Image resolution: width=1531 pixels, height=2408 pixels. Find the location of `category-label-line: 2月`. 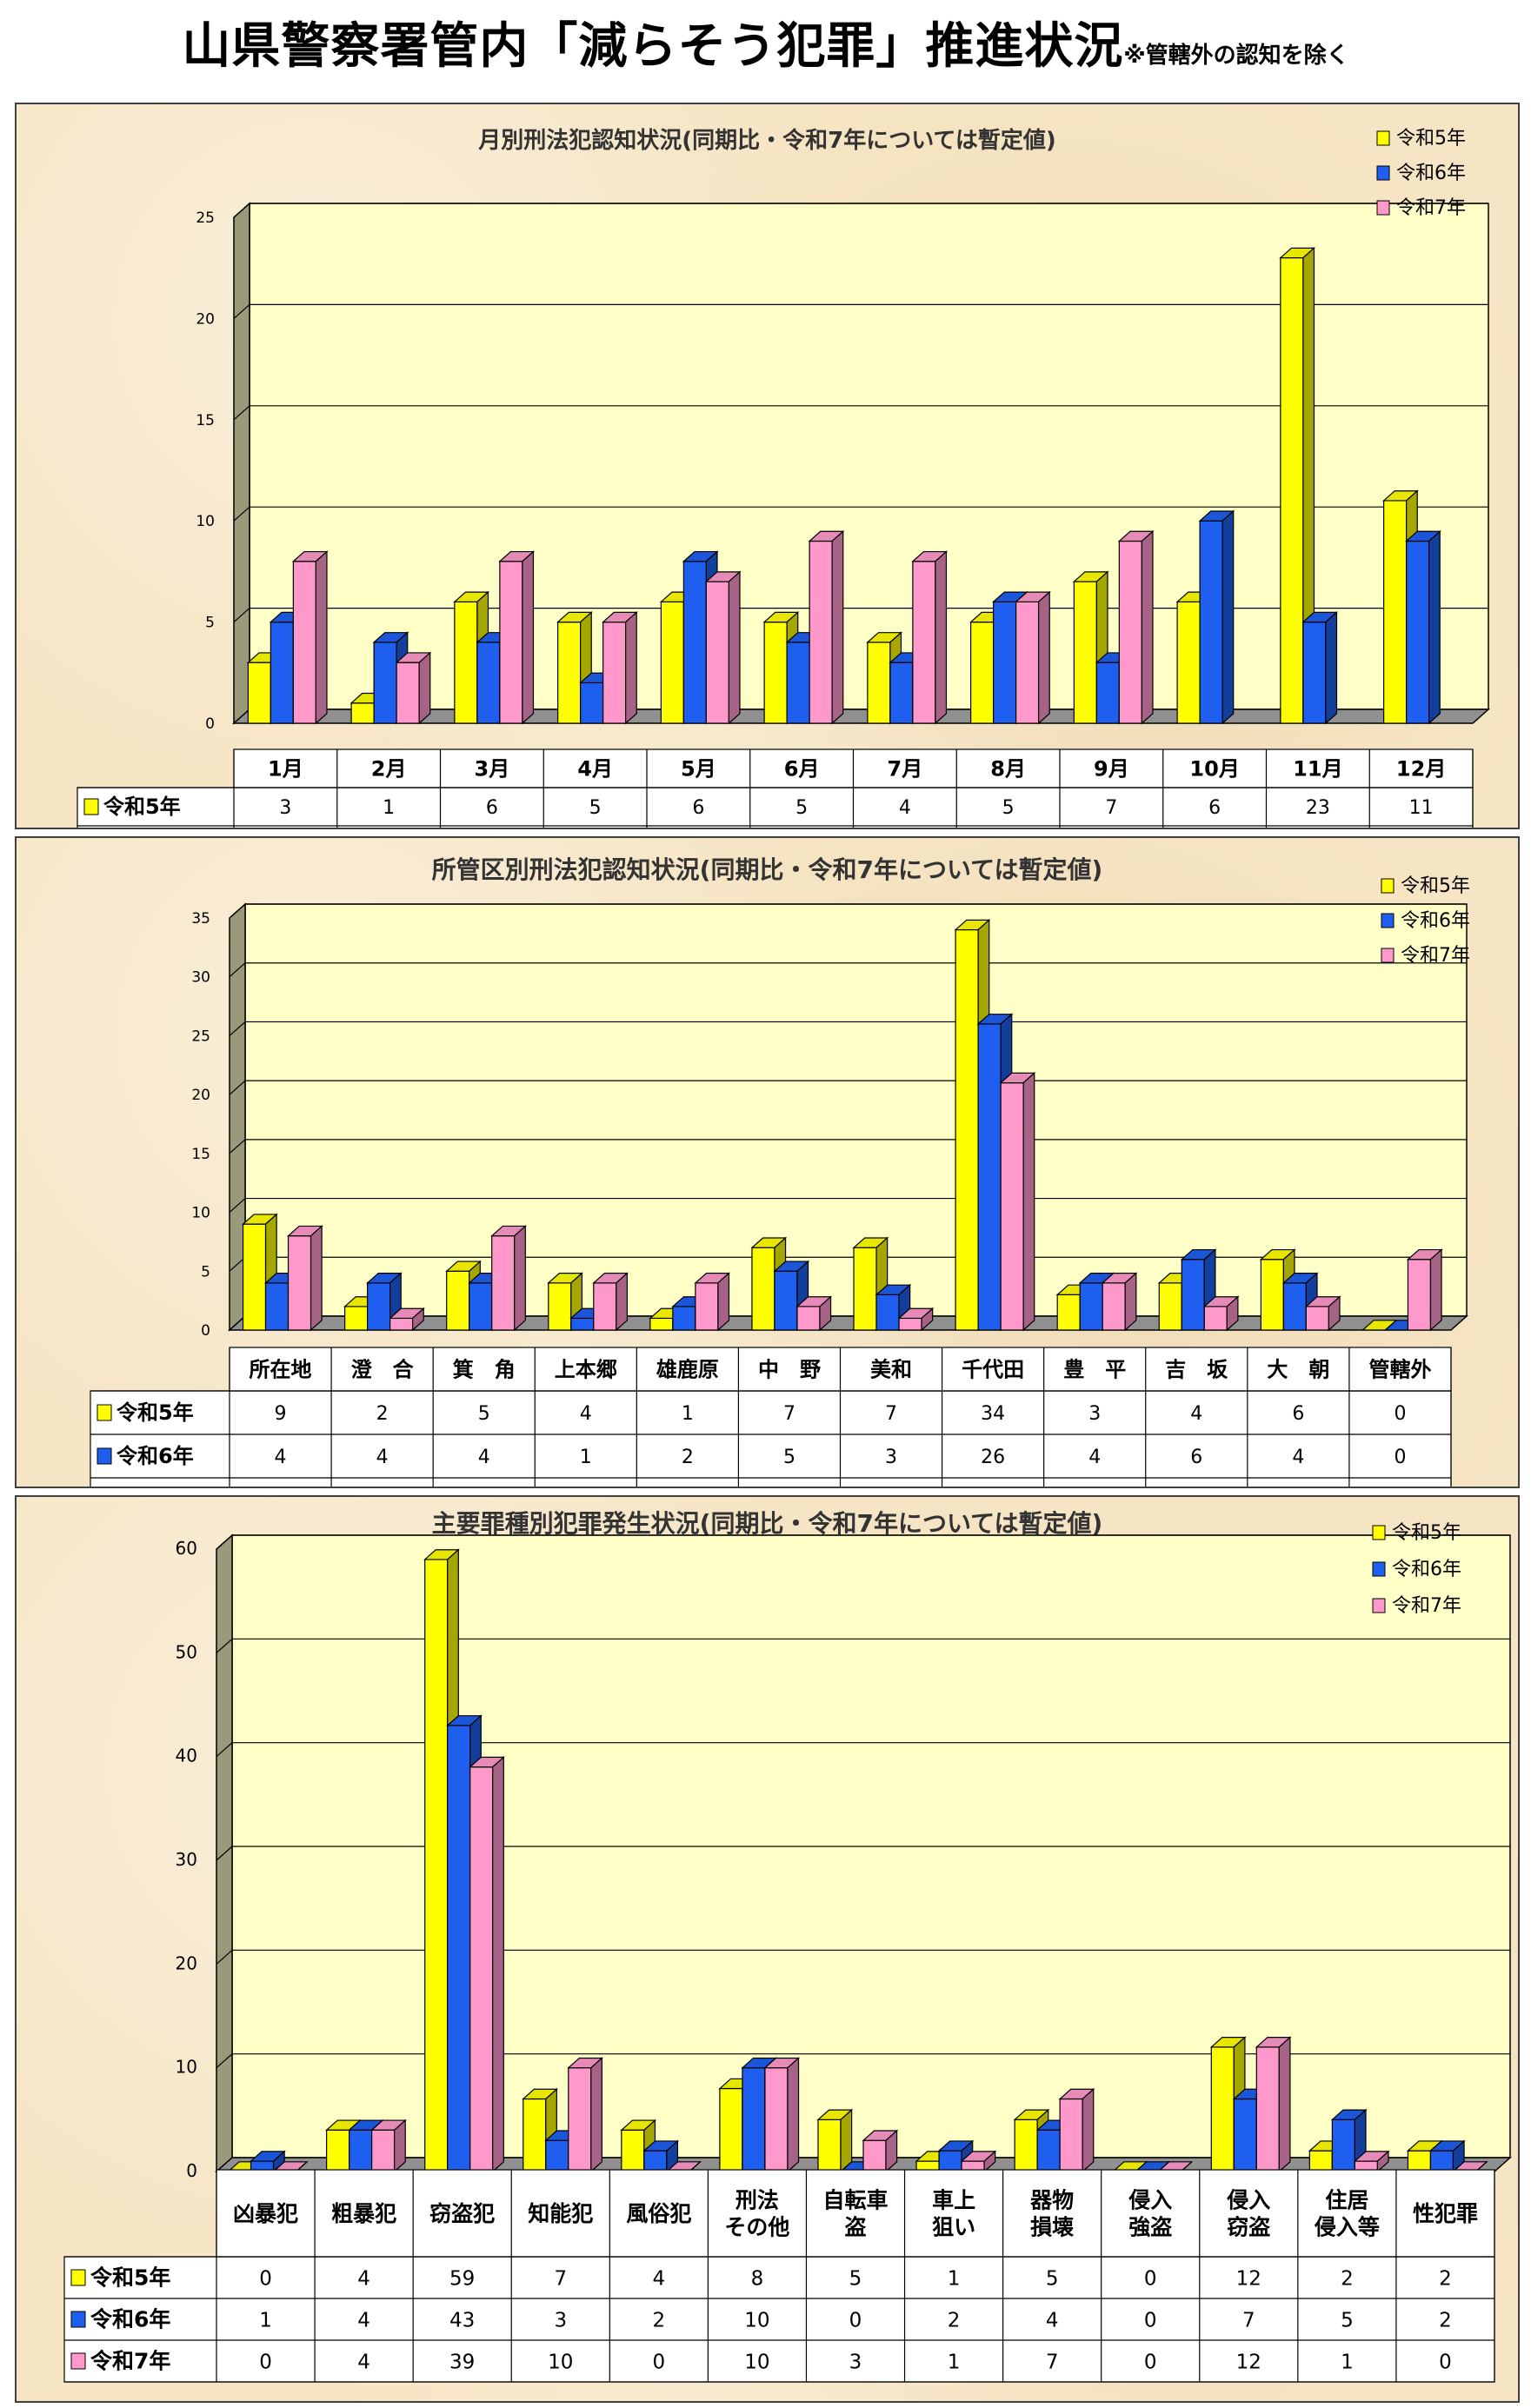

category-label-line: 2月 is located at coordinates (389, 770).